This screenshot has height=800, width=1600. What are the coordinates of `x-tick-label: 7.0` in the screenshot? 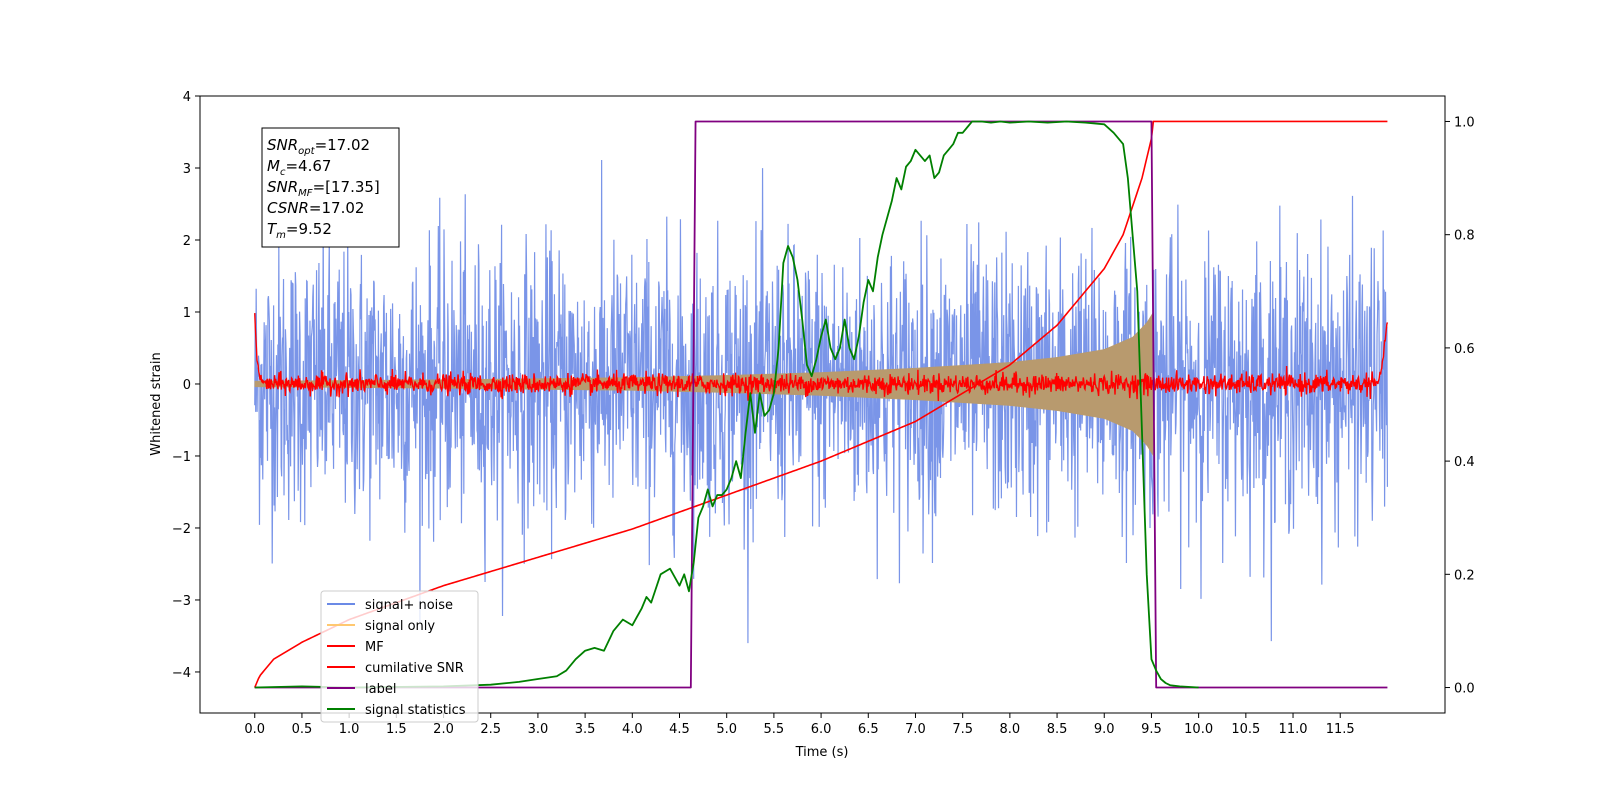 It's located at (915, 729).